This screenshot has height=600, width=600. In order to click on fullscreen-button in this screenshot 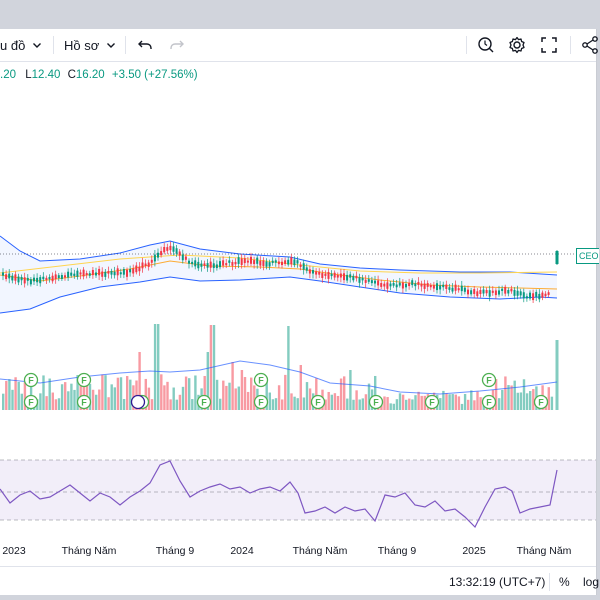, I will do `click(549, 45)`.